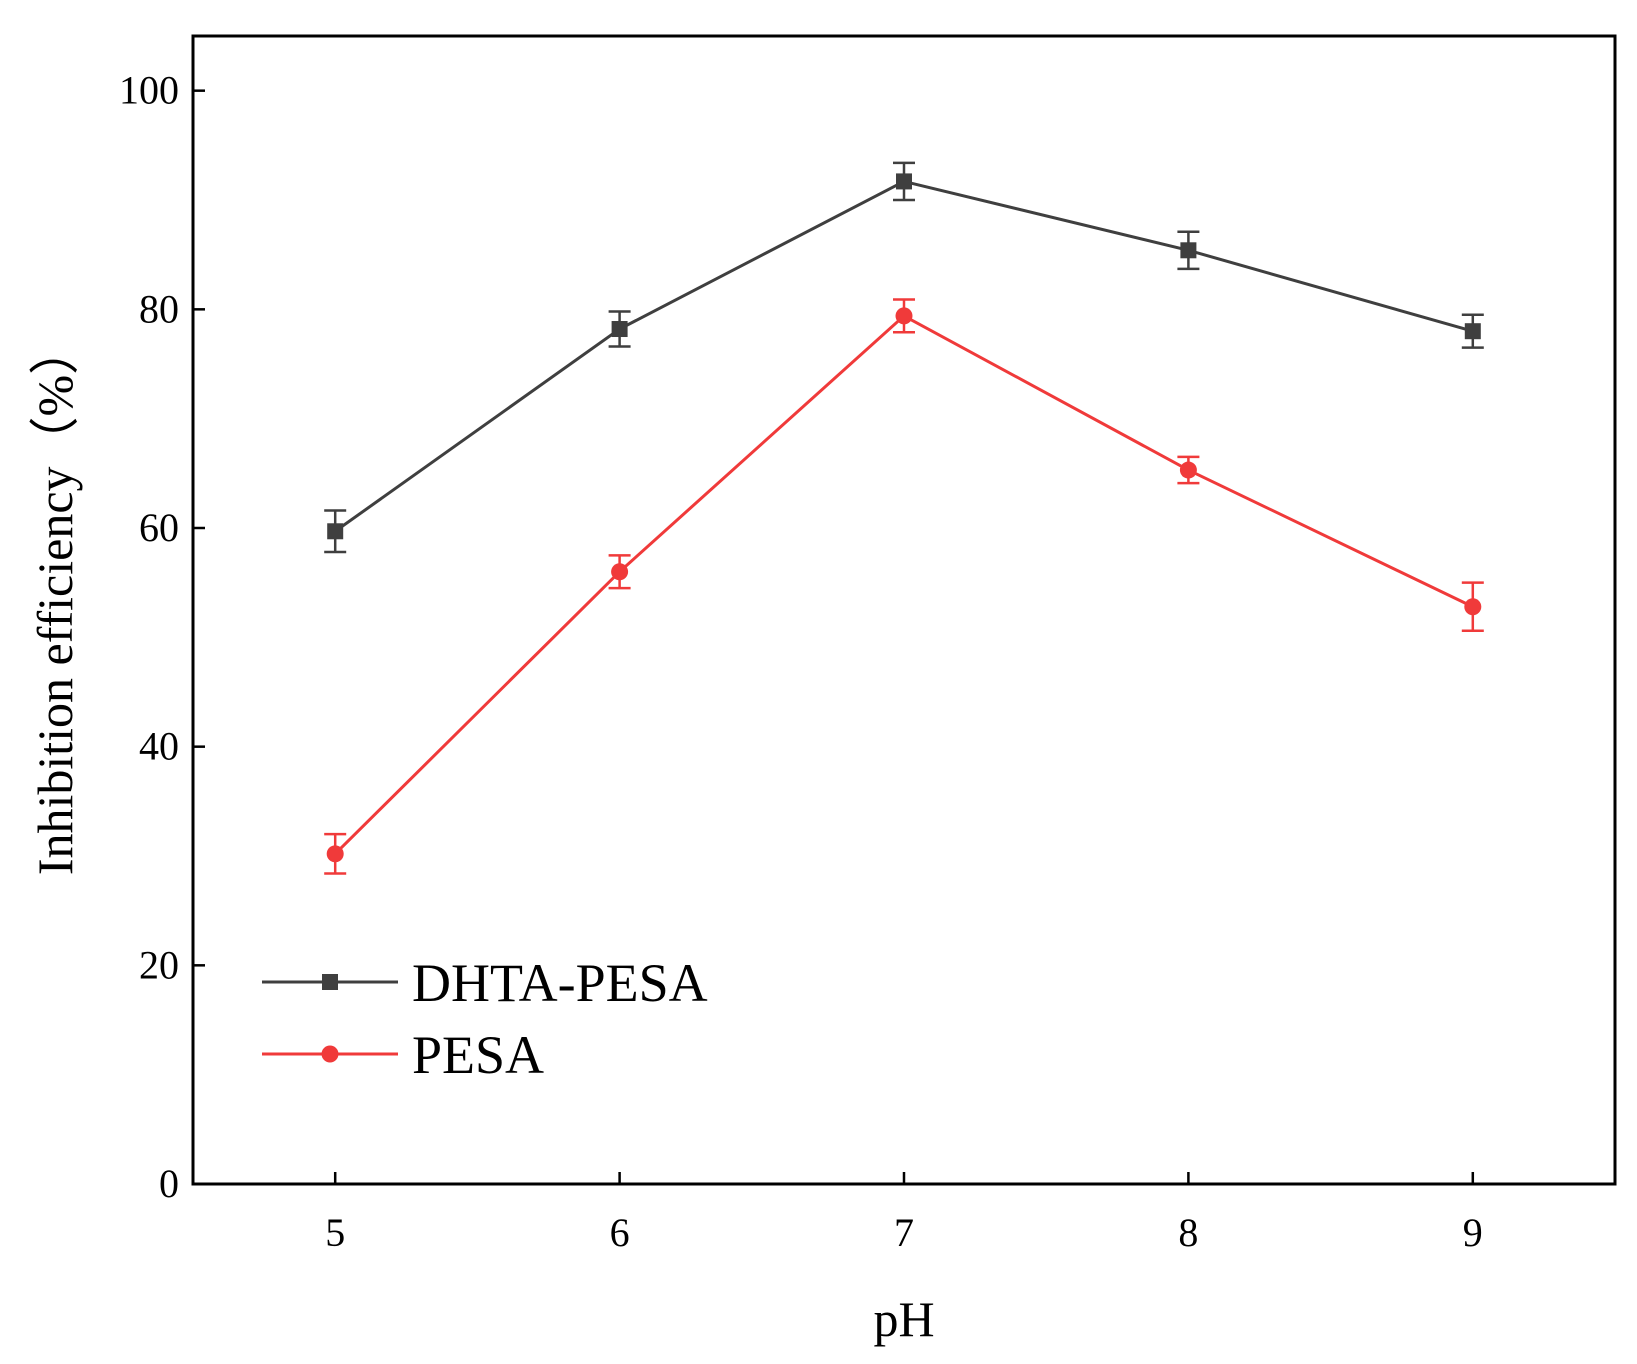  What do you see at coordinates (335, 1232) in the screenshot?
I see `x-tick-label: 5` at bounding box center [335, 1232].